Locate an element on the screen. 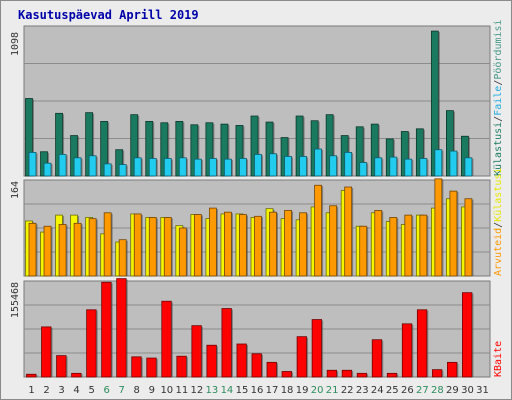  x-tick-label: 29 is located at coordinates (452, 390).